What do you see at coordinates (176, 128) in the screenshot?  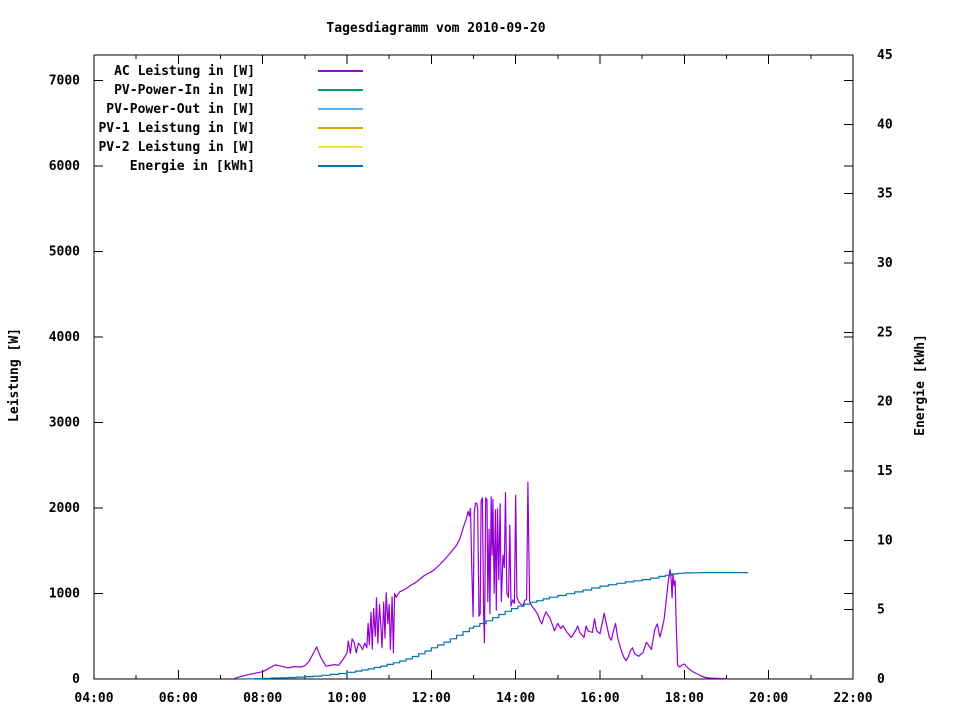 I see `legend-label-pv1-leistung: PV-1 Leistung in [W]` at bounding box center [176, 128].